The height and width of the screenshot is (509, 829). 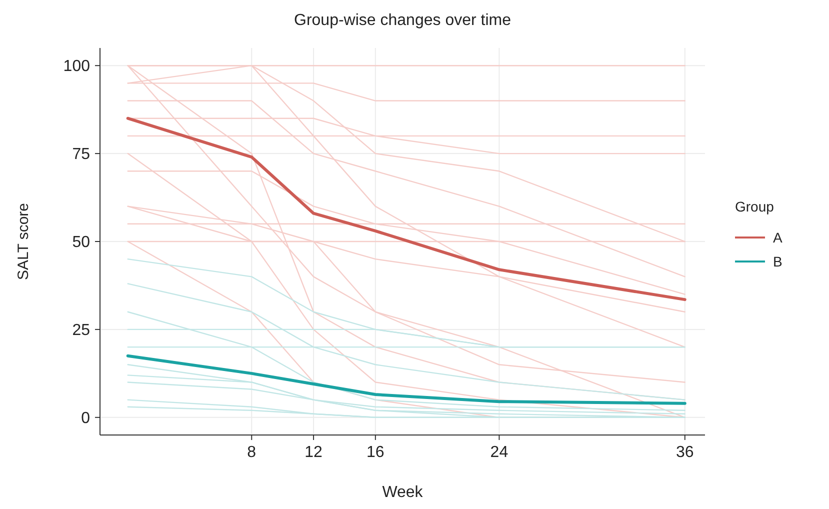 What do you see at coordinates (403, 20) in the screenshot?
I see `chart-title: Group-wise changes over time` at bounding box center [403, 20].